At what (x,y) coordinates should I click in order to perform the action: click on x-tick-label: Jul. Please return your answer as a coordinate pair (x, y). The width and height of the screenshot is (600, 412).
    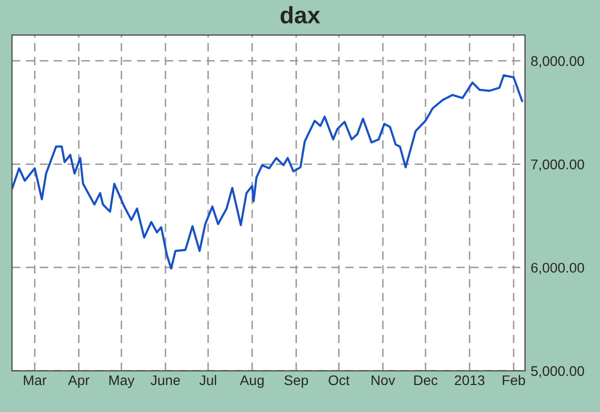
    Looking at the image, I should click on (207, 380).